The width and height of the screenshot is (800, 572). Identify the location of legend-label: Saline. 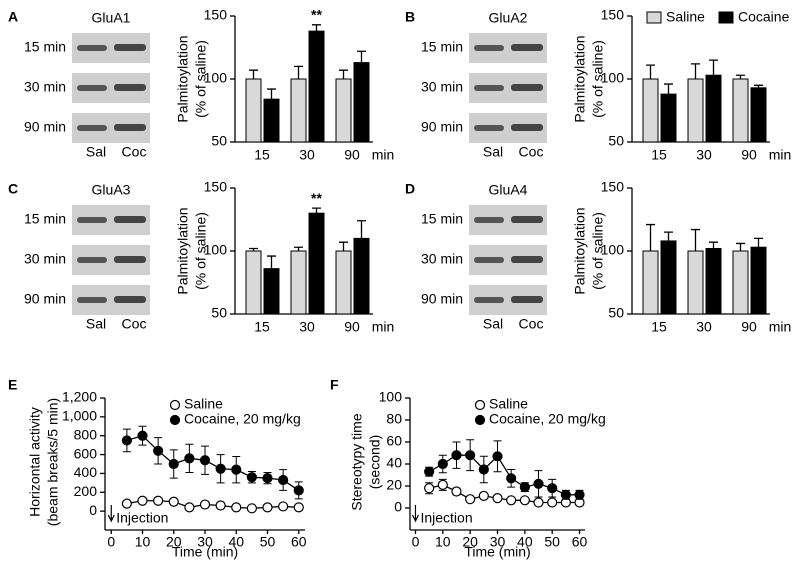
(508, 404).